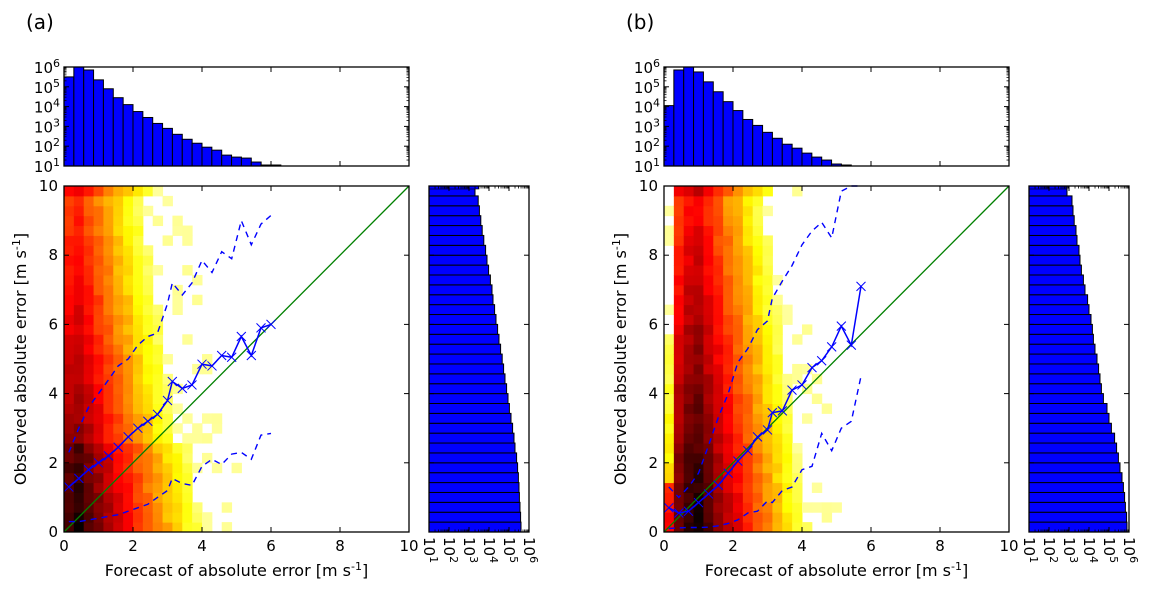  I want to click on y-tick-label: 0, so click(53, 532).